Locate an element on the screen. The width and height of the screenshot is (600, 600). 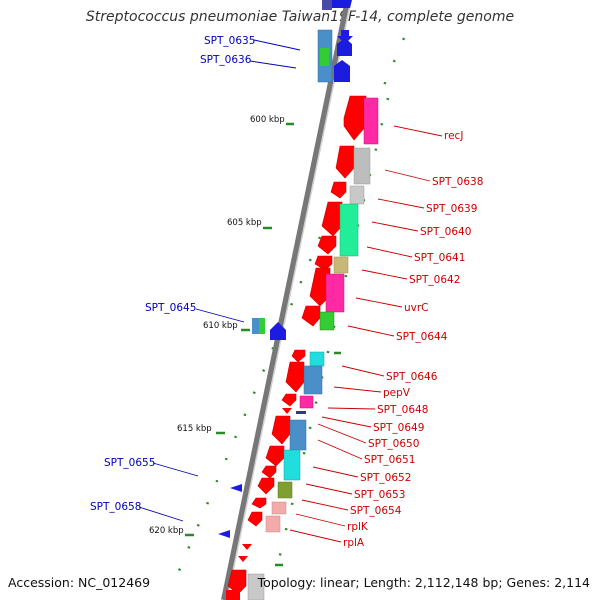
leader-pepv is located at coordinates (357, 389).